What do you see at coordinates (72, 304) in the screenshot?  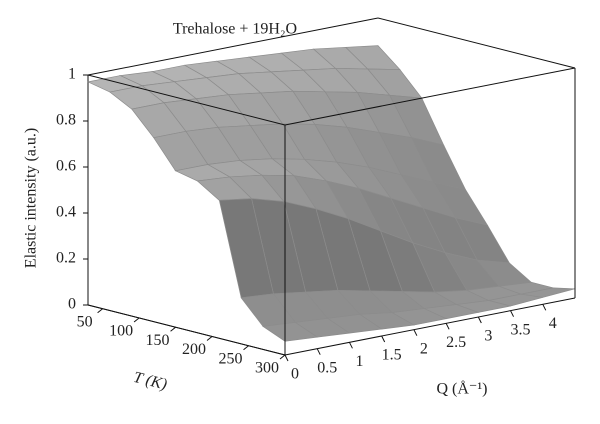 I see `z-tick-label: 0` at bounding box center [72, 304].